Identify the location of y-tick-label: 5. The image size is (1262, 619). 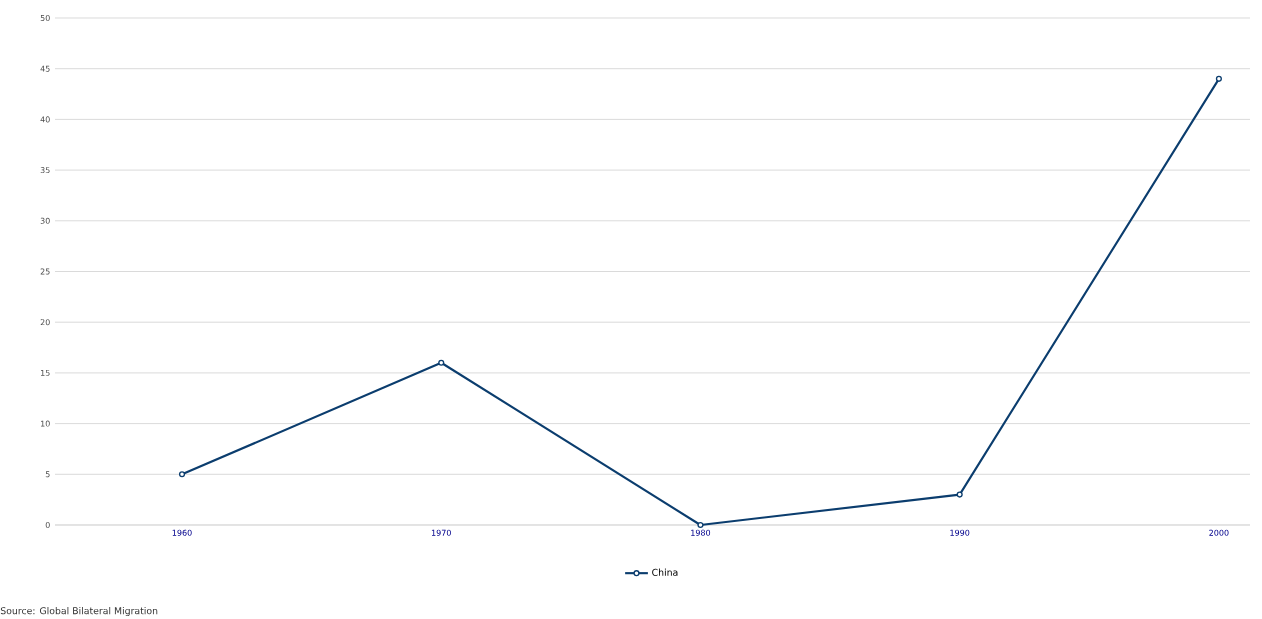
(47, 474).